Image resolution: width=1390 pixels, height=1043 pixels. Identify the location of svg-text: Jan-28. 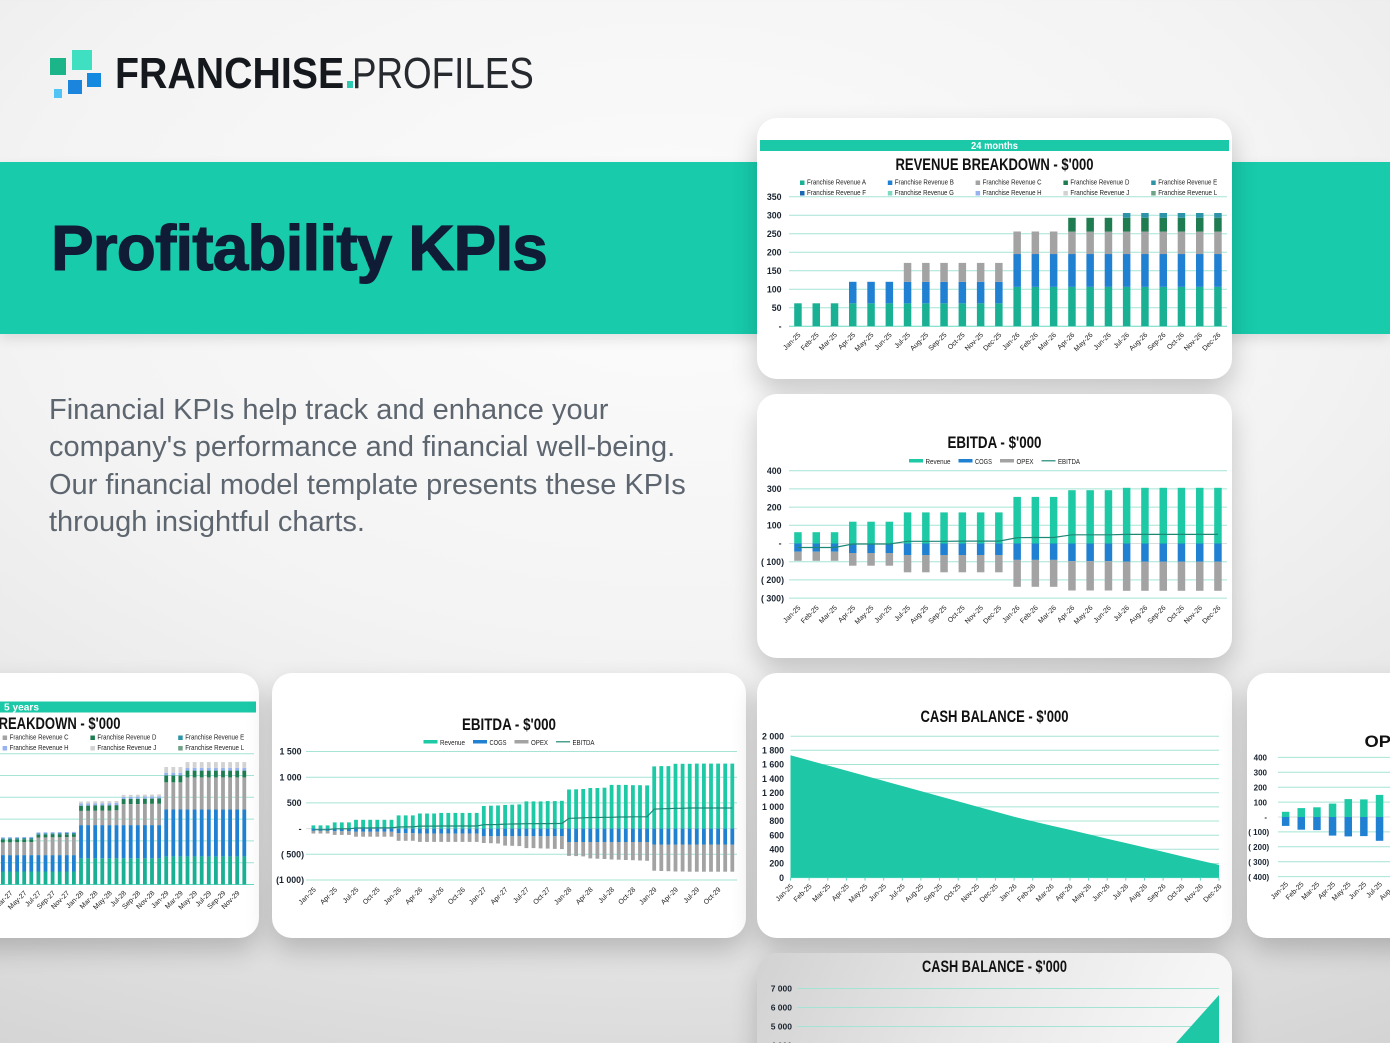
(563, 896).